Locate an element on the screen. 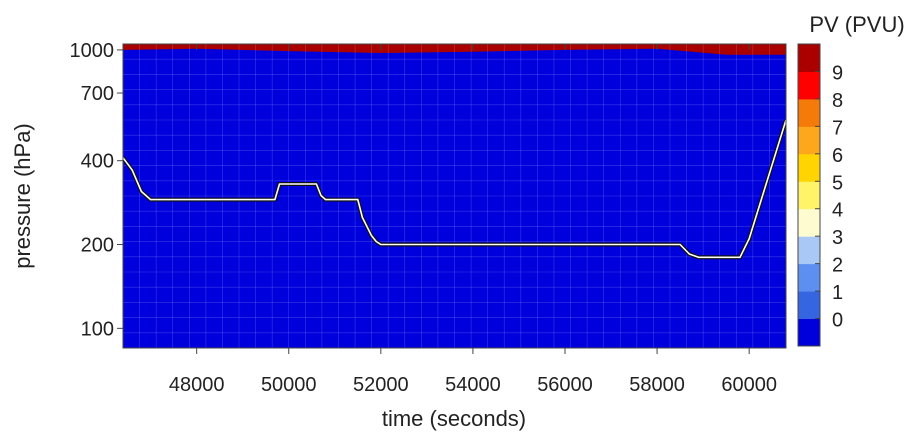  colorbar-tick-label: 9 is located at coordinates (837, 73).